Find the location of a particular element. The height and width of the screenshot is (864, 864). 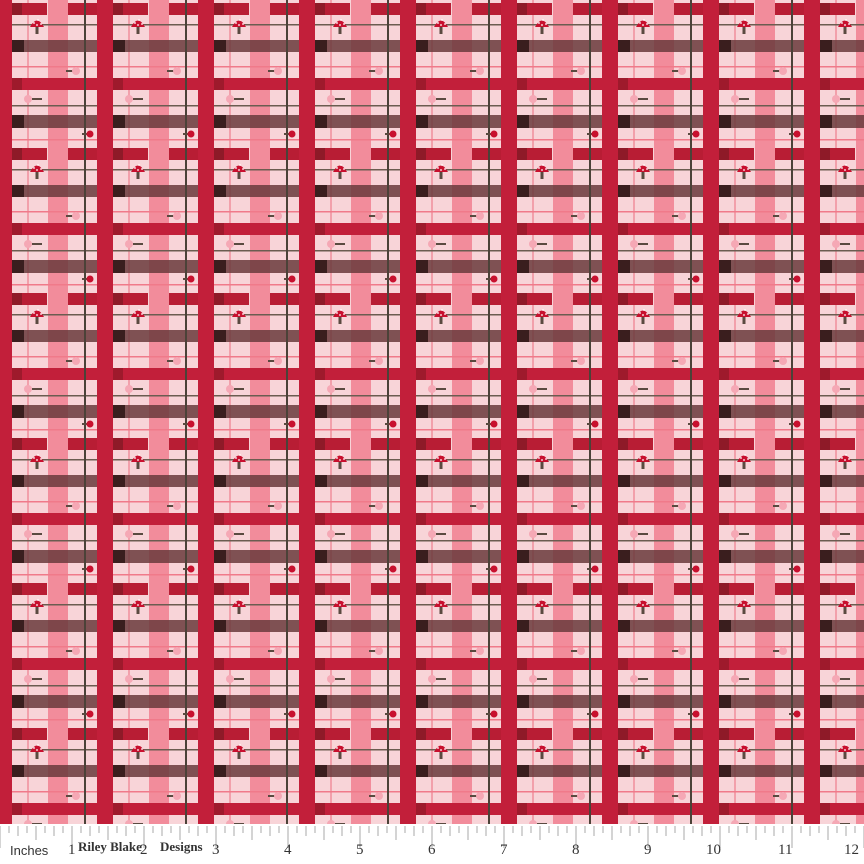

ruler-number: 3 is located at coordinates (216, 850).